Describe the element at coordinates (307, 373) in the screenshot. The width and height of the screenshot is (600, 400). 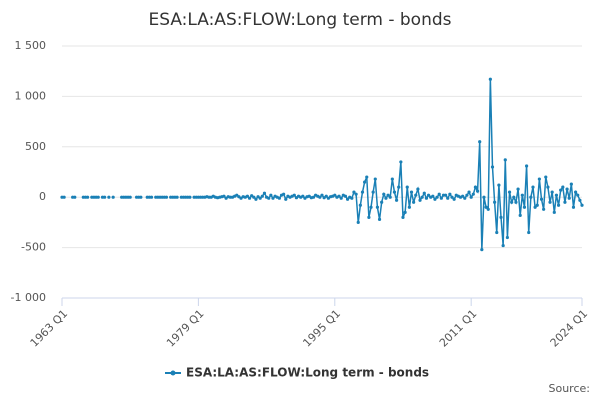
I see `legend-label: ESA:LA:AS:FLOW:Long term - bonds` at that location.